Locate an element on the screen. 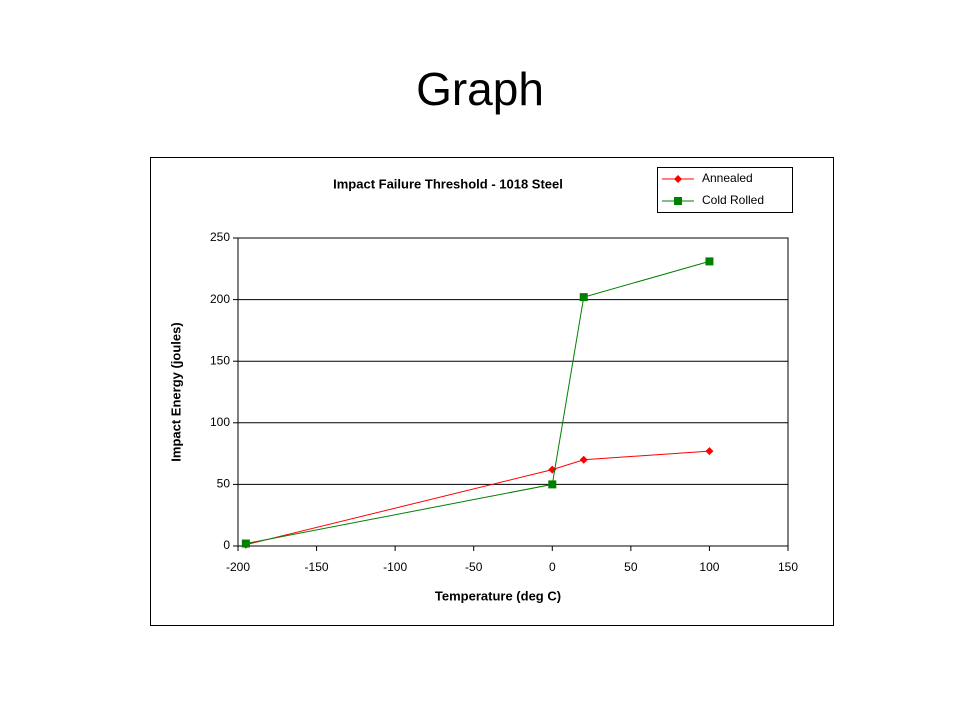  y-axis-label: Impact Energy (joules) is located at coordinates (175, 391).